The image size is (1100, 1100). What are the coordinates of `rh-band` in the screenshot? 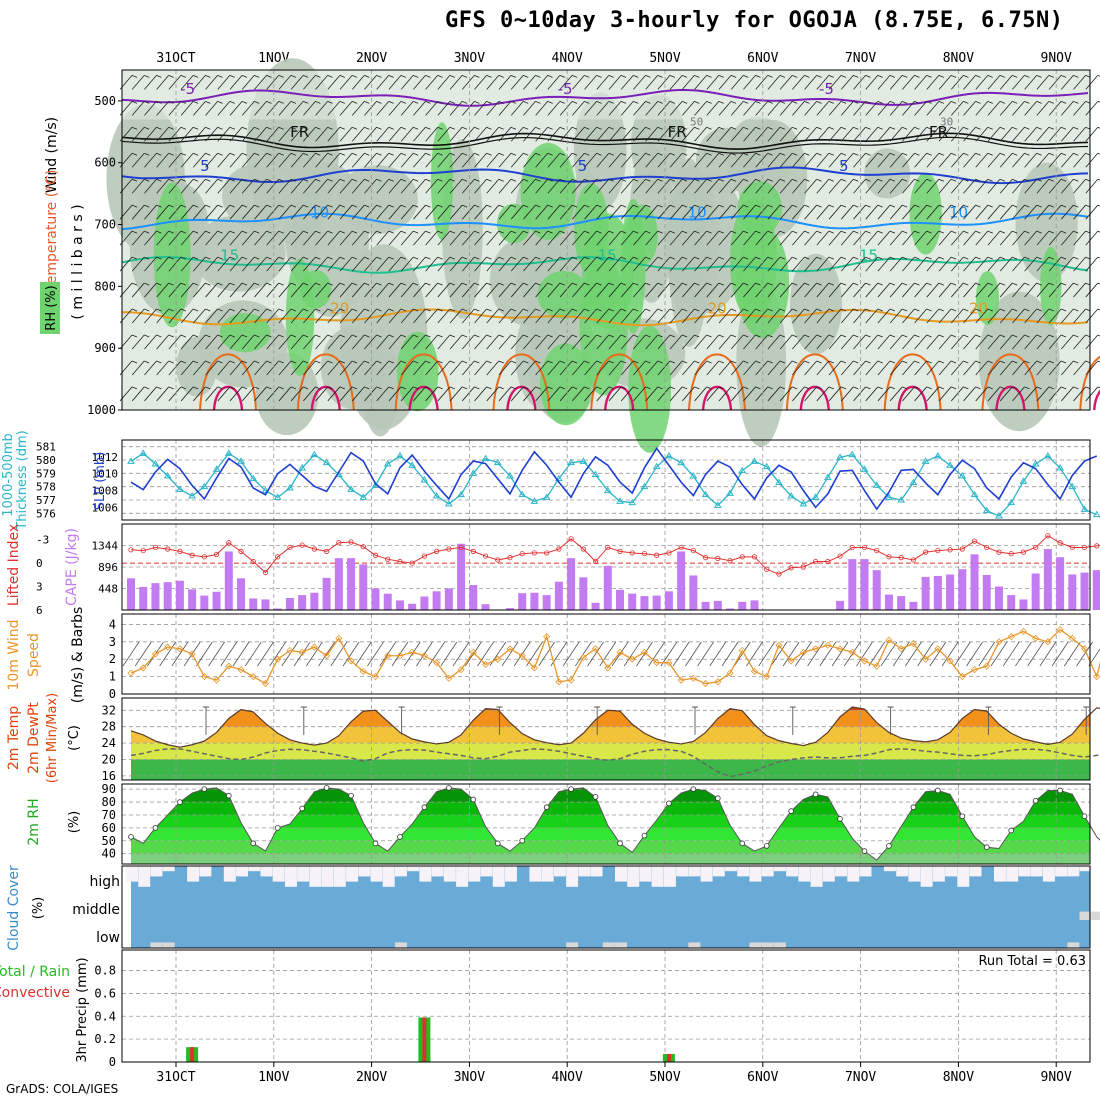 It's located at (610, 808).